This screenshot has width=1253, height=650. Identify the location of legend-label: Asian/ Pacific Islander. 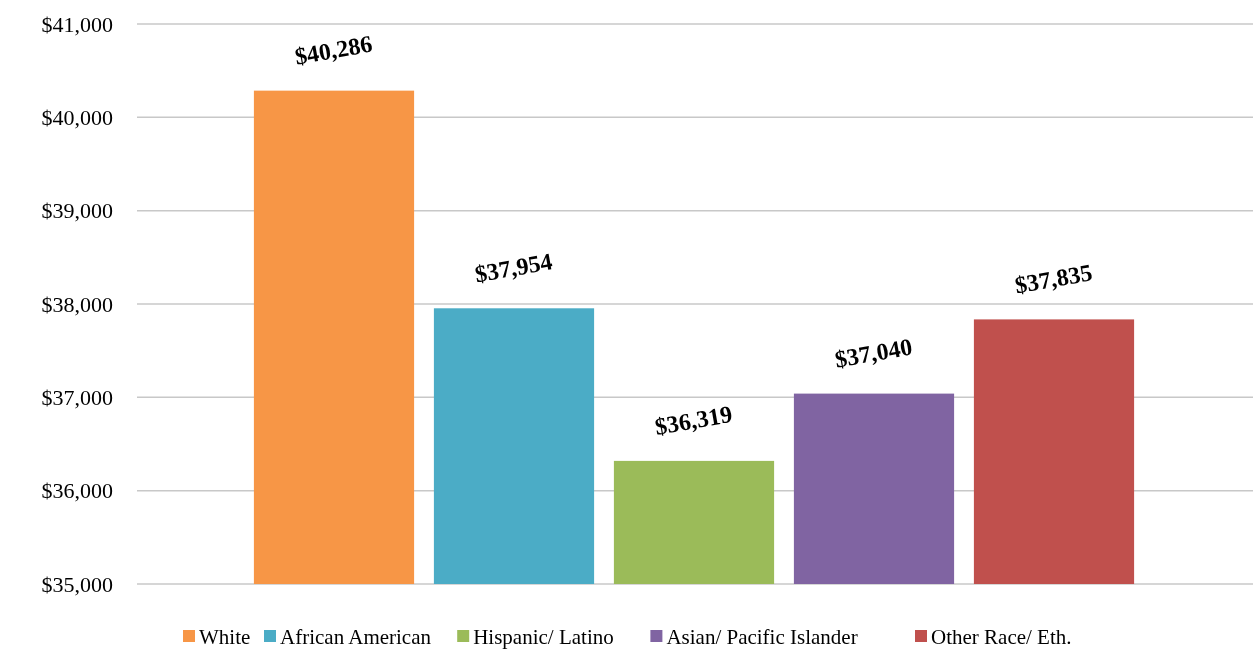
(762, 637).